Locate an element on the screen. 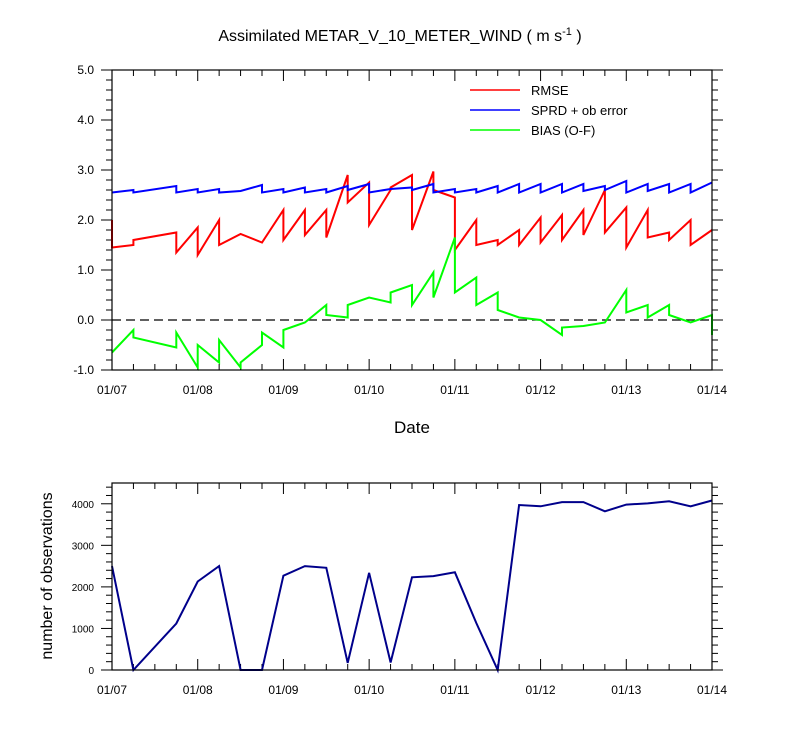  series-line-sprd-ob-error is located at coordinates (412, 187).